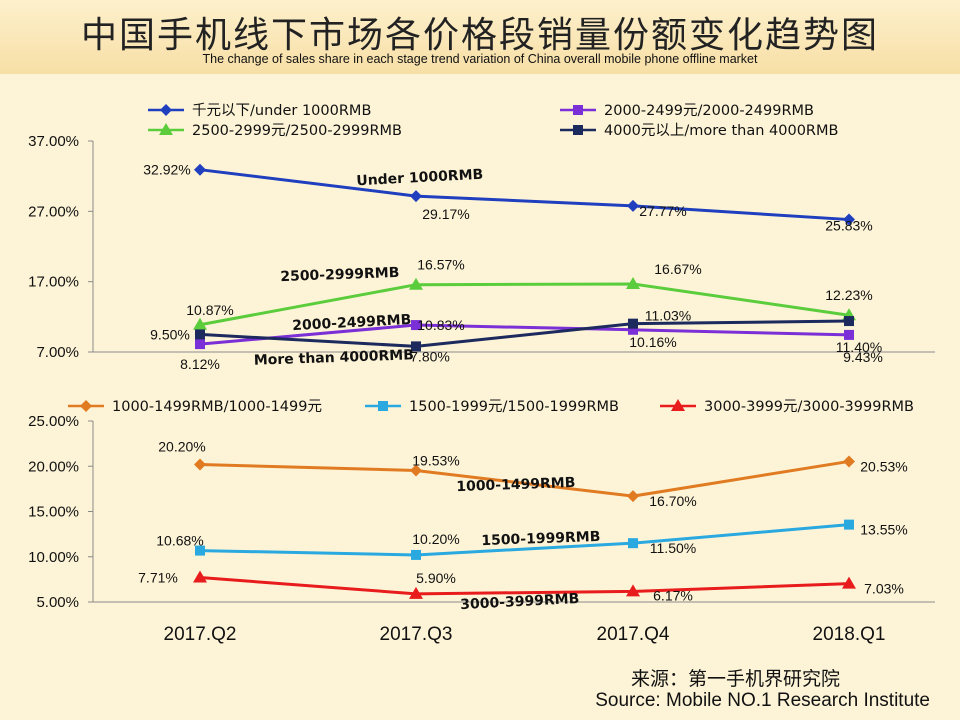  What do you see at coordinates (633, 634) in the screenshot?
I see `x-tick-label: 2017.Q4` at bounding box center [633, 634].